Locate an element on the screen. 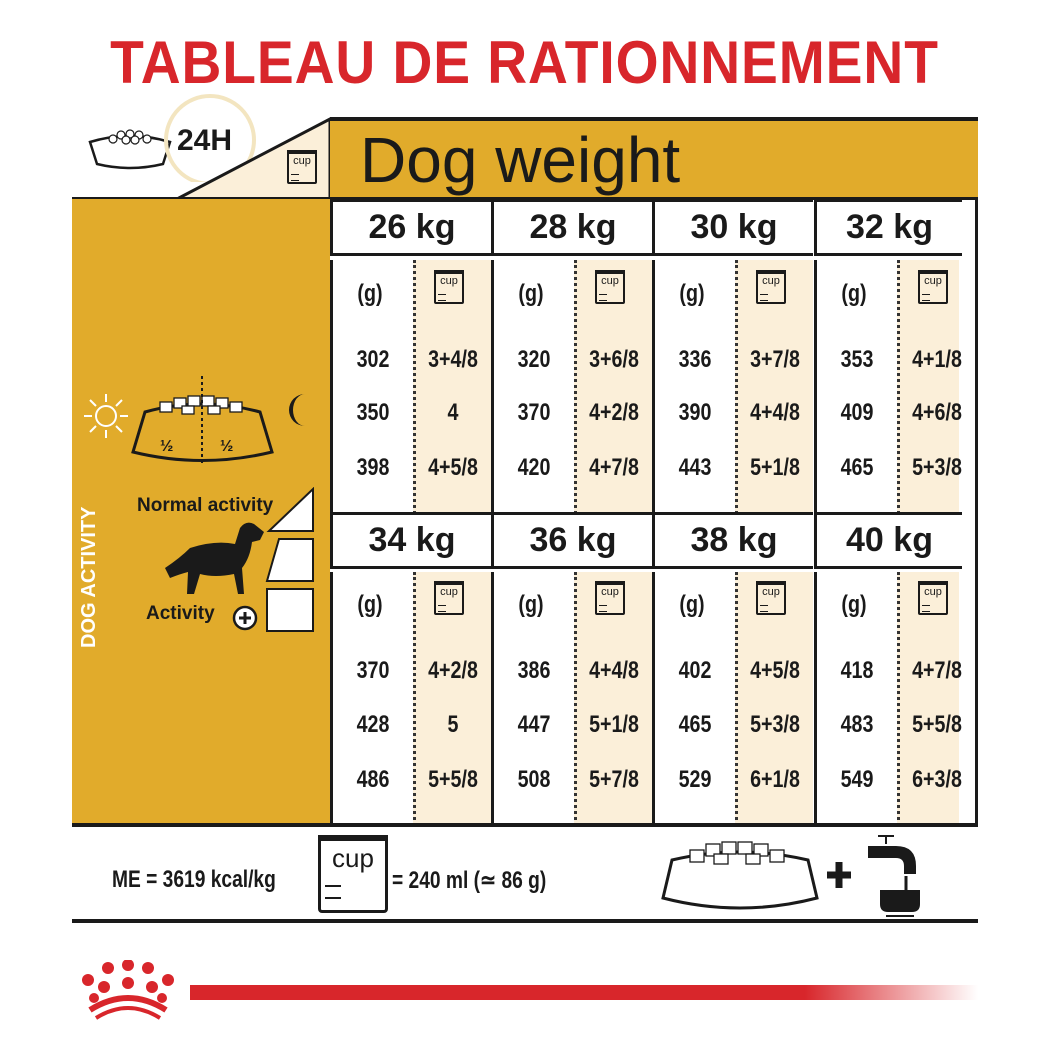 The width and height of the screenshot is (1049, 1049). half-left-label: ½ is located at coordinates (167, 446).